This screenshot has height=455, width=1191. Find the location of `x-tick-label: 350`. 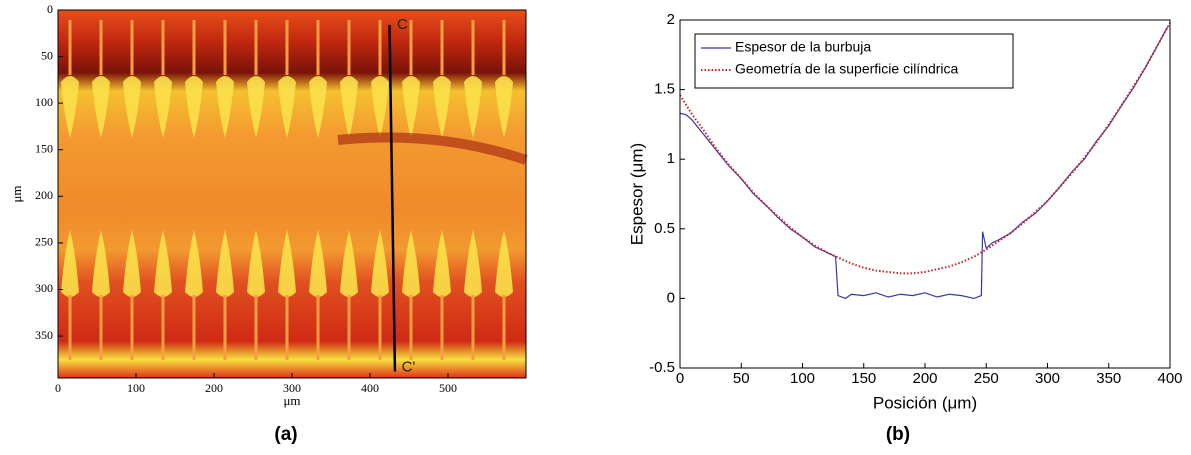

x-tick-label: 350 is located at coordinates (1108, 378).